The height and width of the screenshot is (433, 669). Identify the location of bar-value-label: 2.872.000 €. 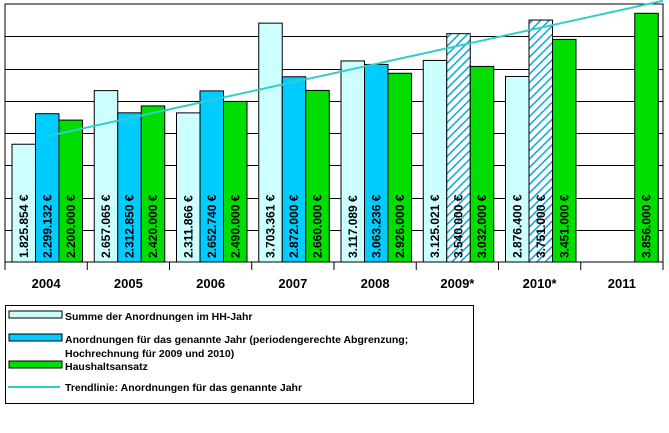
(294, 226).